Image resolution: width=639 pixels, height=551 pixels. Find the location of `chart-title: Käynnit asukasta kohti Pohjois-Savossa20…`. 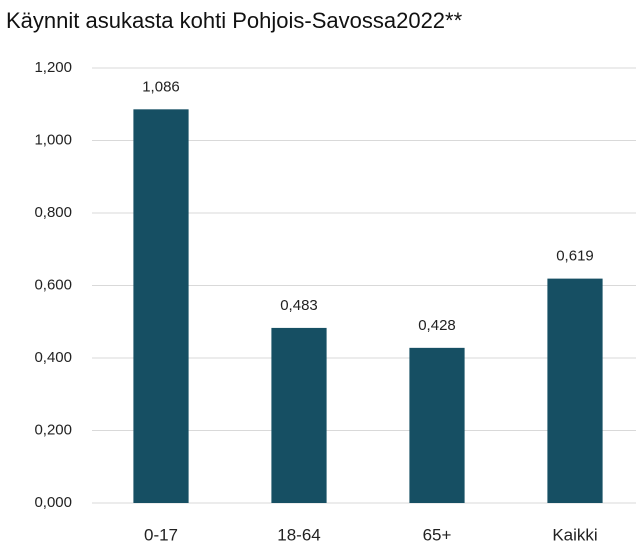

chart-title: Käynnit asukasta kohti Pohjois-Savossa20… is located at coordinates (234, 20).